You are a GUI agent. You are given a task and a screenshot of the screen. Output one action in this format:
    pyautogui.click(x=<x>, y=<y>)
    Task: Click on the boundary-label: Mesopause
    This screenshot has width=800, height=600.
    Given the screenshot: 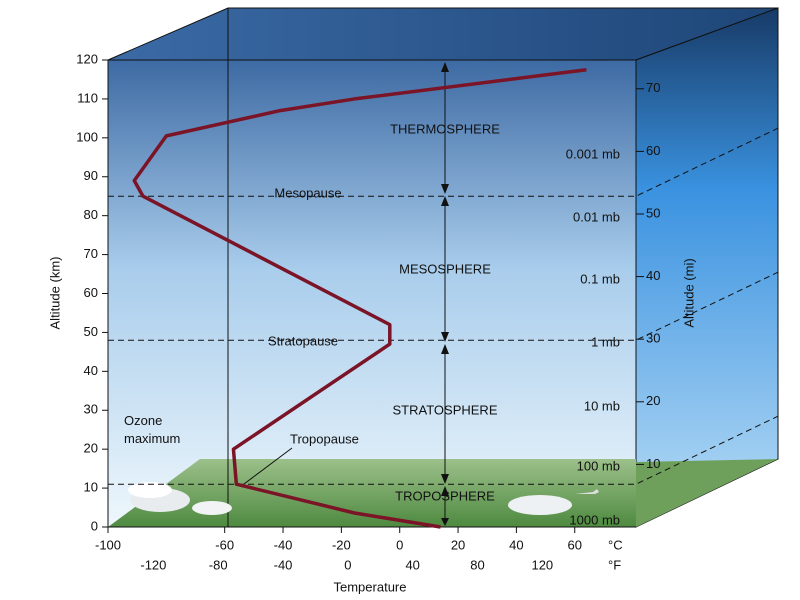 What is the action you would take?
    pyautogui.click(x=307, y=192)
    